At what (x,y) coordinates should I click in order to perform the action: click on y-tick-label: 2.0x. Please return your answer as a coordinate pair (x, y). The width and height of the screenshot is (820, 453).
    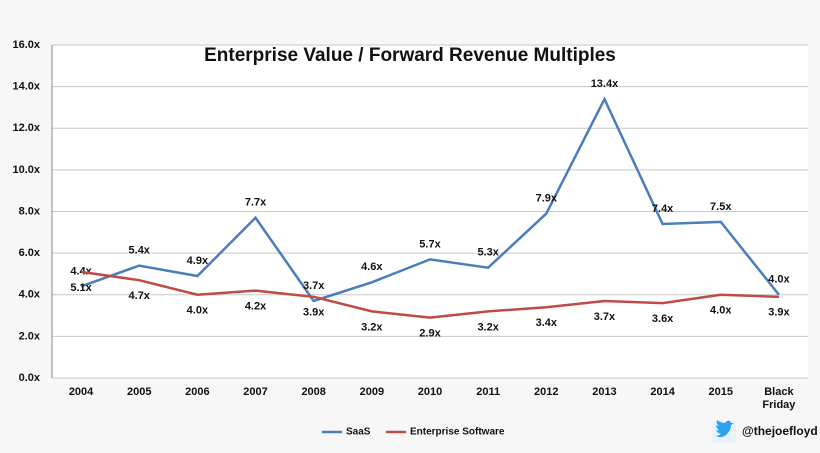
    Looking at the image, I should click on (30, 336).